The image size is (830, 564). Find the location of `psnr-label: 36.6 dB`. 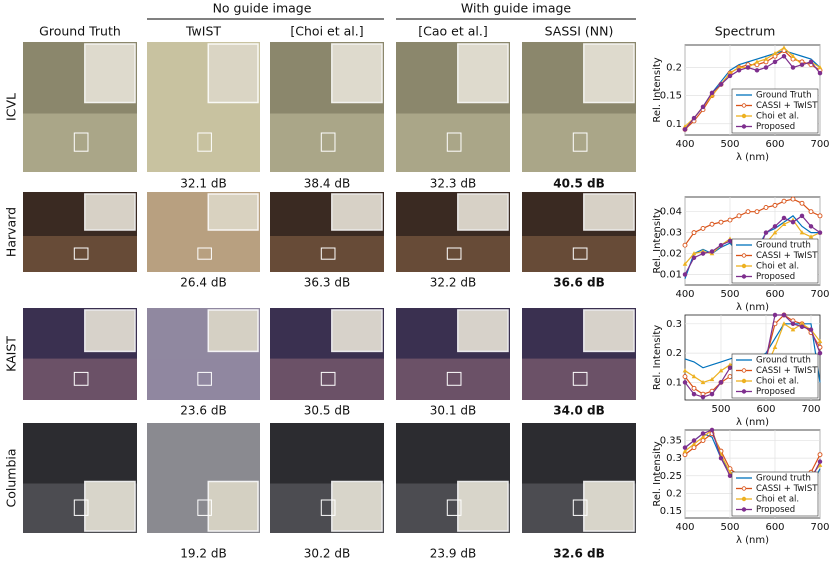

psnr-label: 36.6 dB is located at coordinates (579, 283).